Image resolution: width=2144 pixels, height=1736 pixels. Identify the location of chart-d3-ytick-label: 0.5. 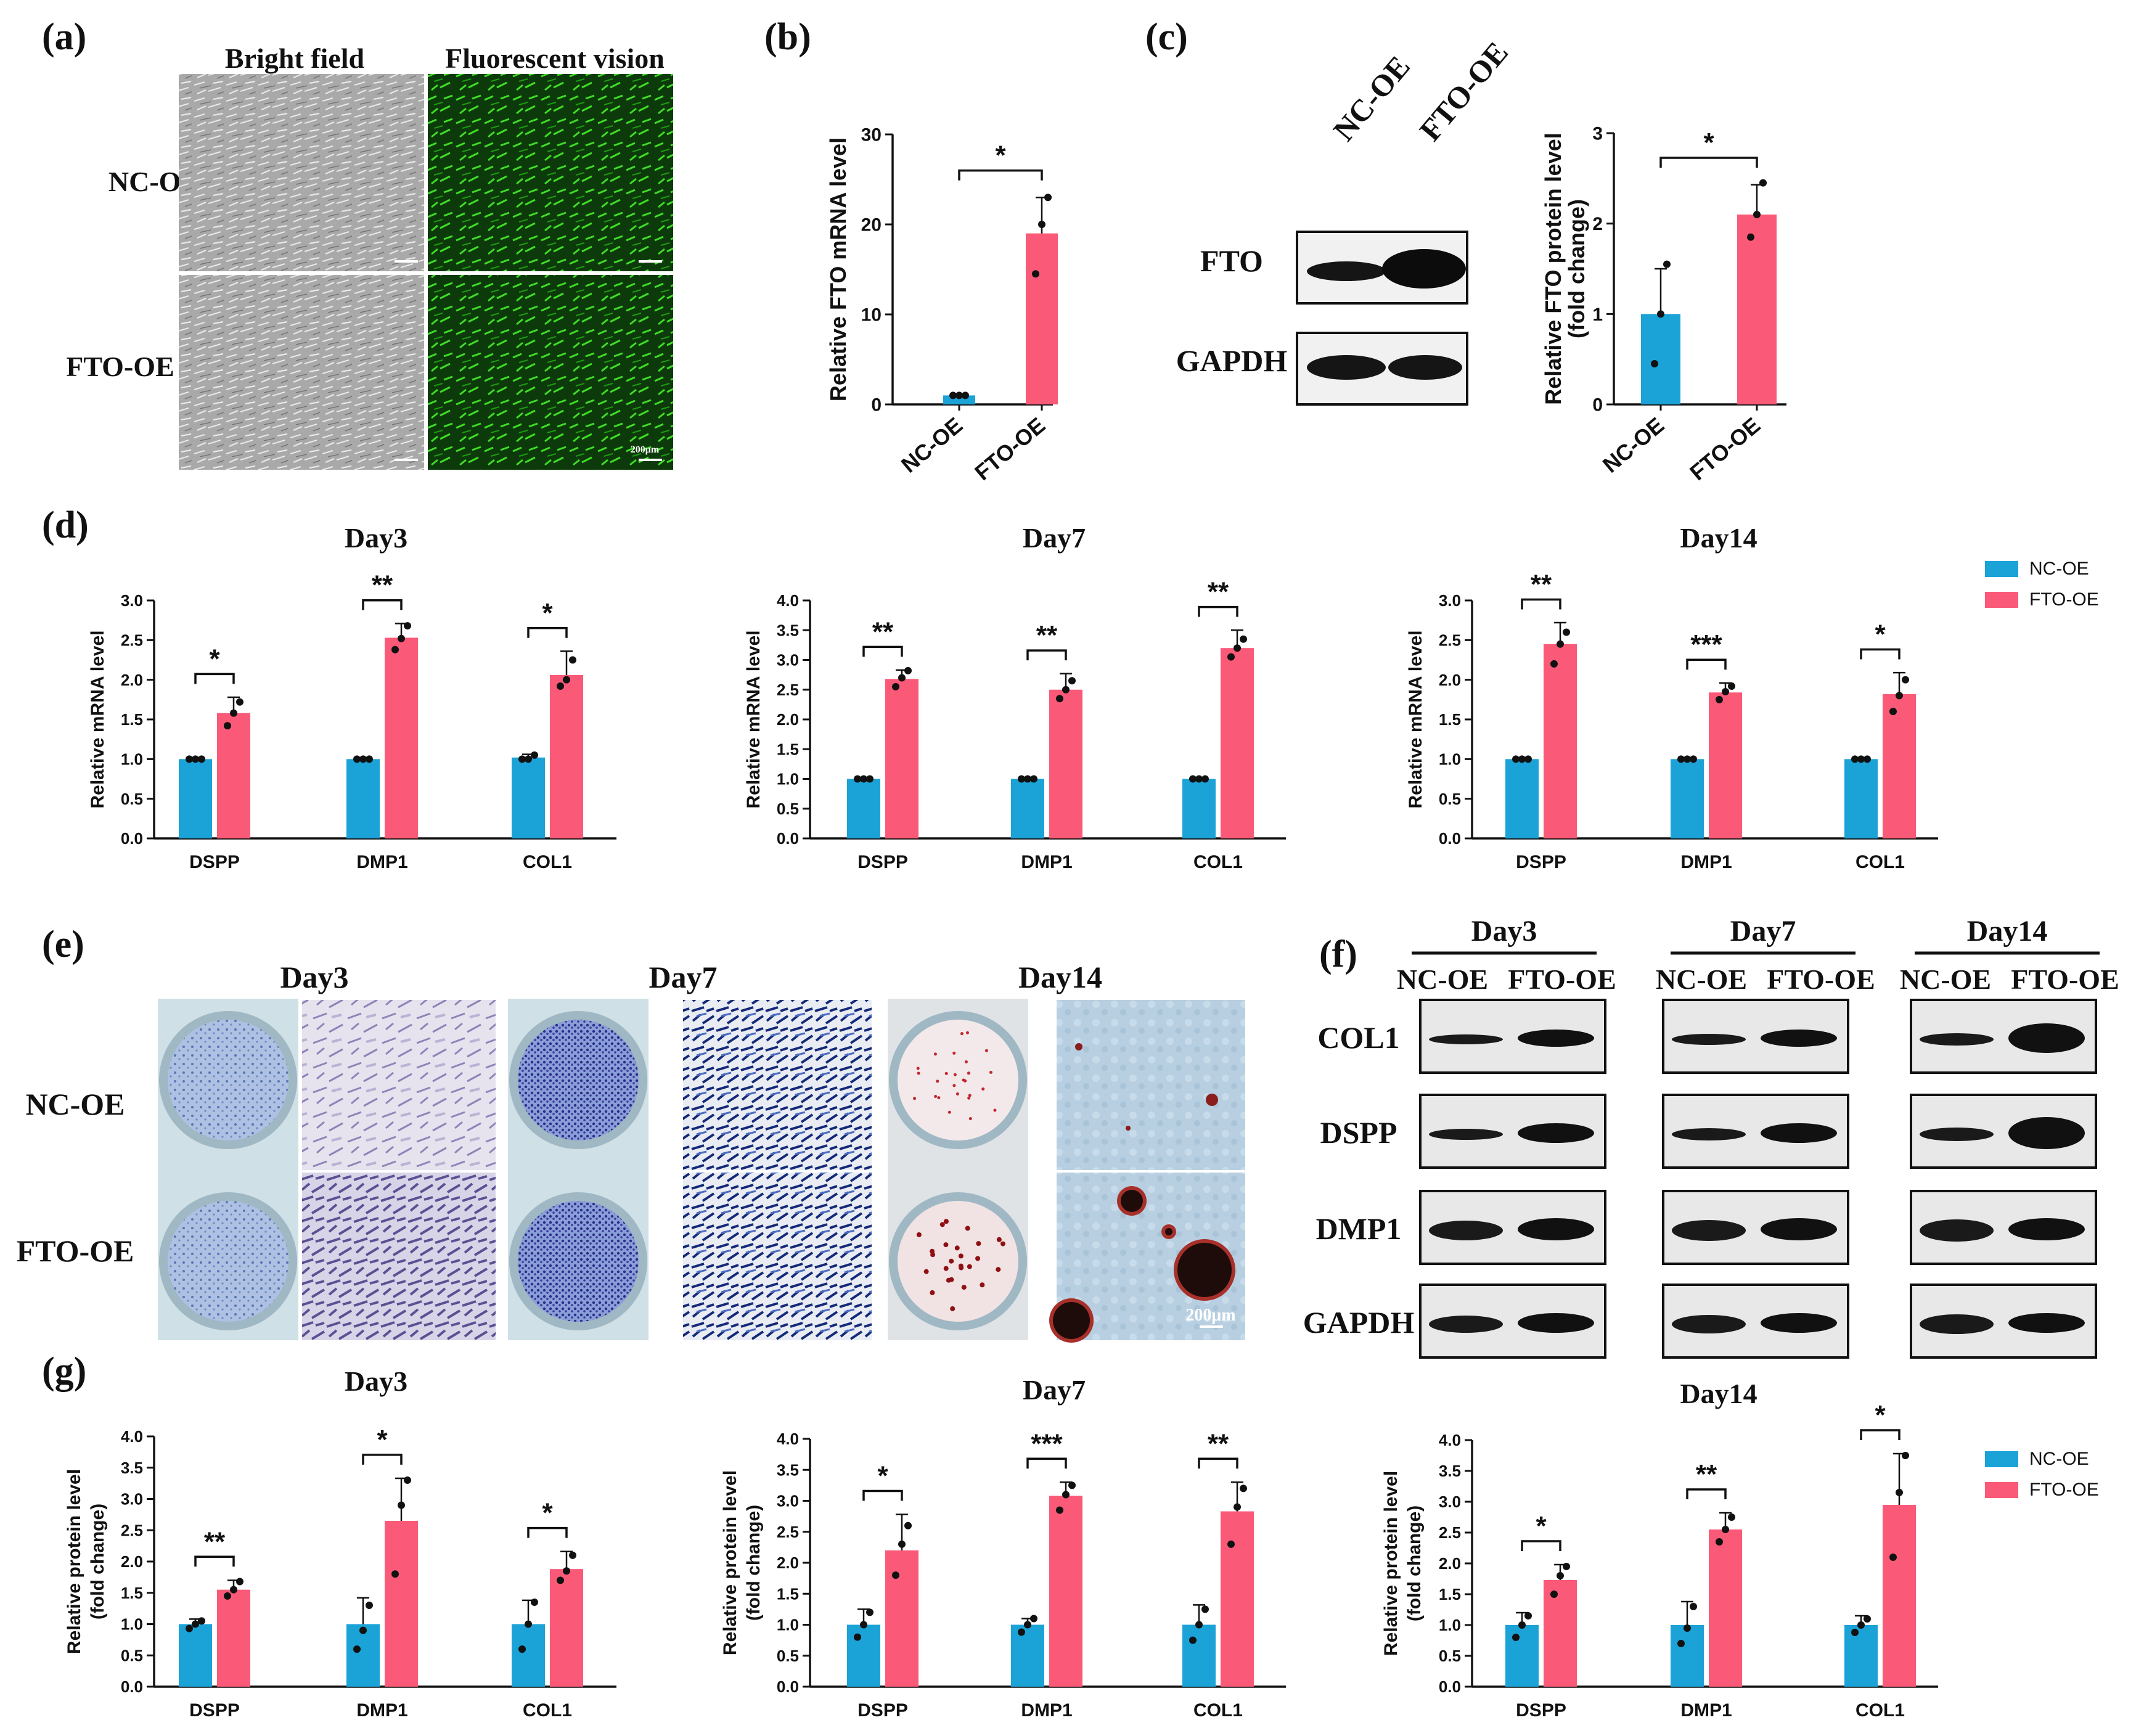
(1450, 799).